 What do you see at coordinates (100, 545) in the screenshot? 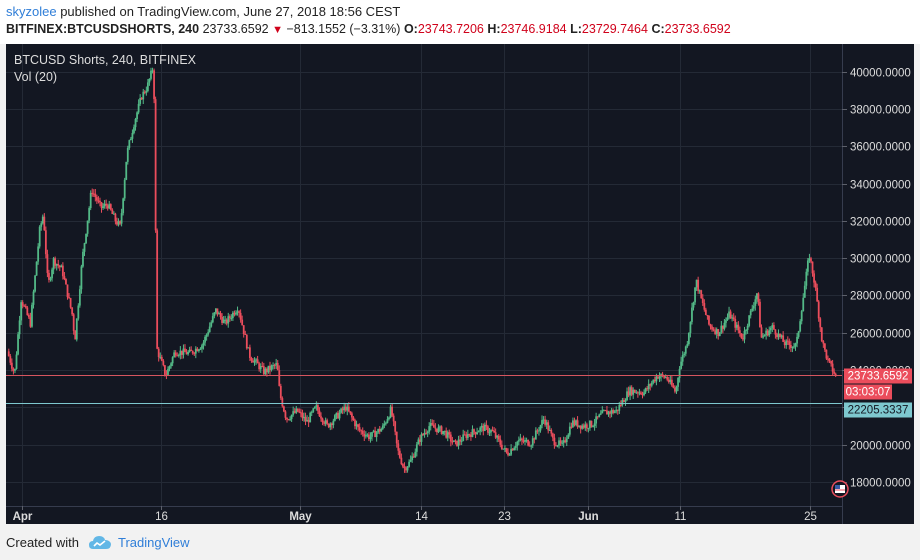
I see `tradingview-cloud-icon` at bounding box center [100, 545].